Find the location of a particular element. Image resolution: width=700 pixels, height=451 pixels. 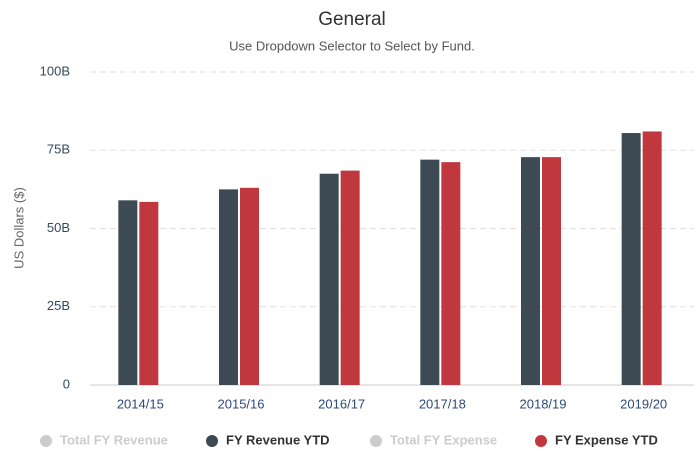

x-tick-label: 2018/19 is located at coordinates (543, 403).